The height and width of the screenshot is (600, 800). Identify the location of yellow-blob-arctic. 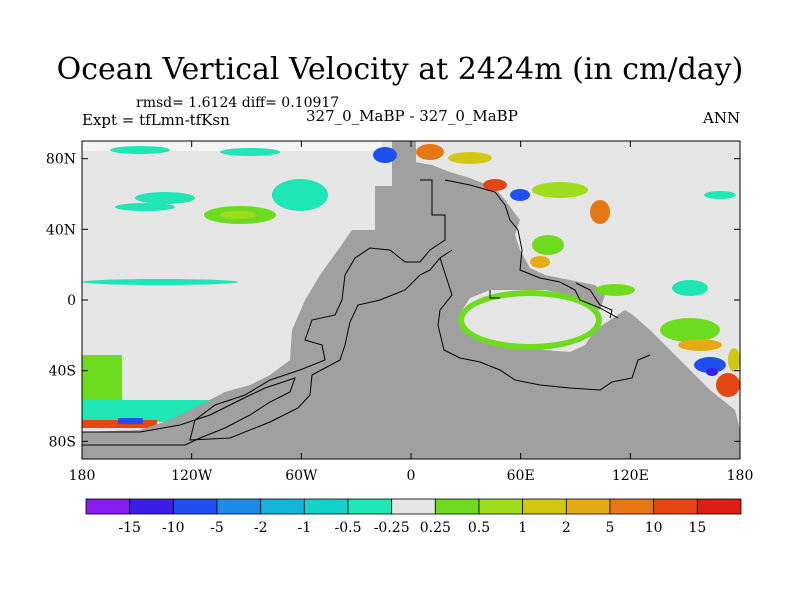
(470, 158).